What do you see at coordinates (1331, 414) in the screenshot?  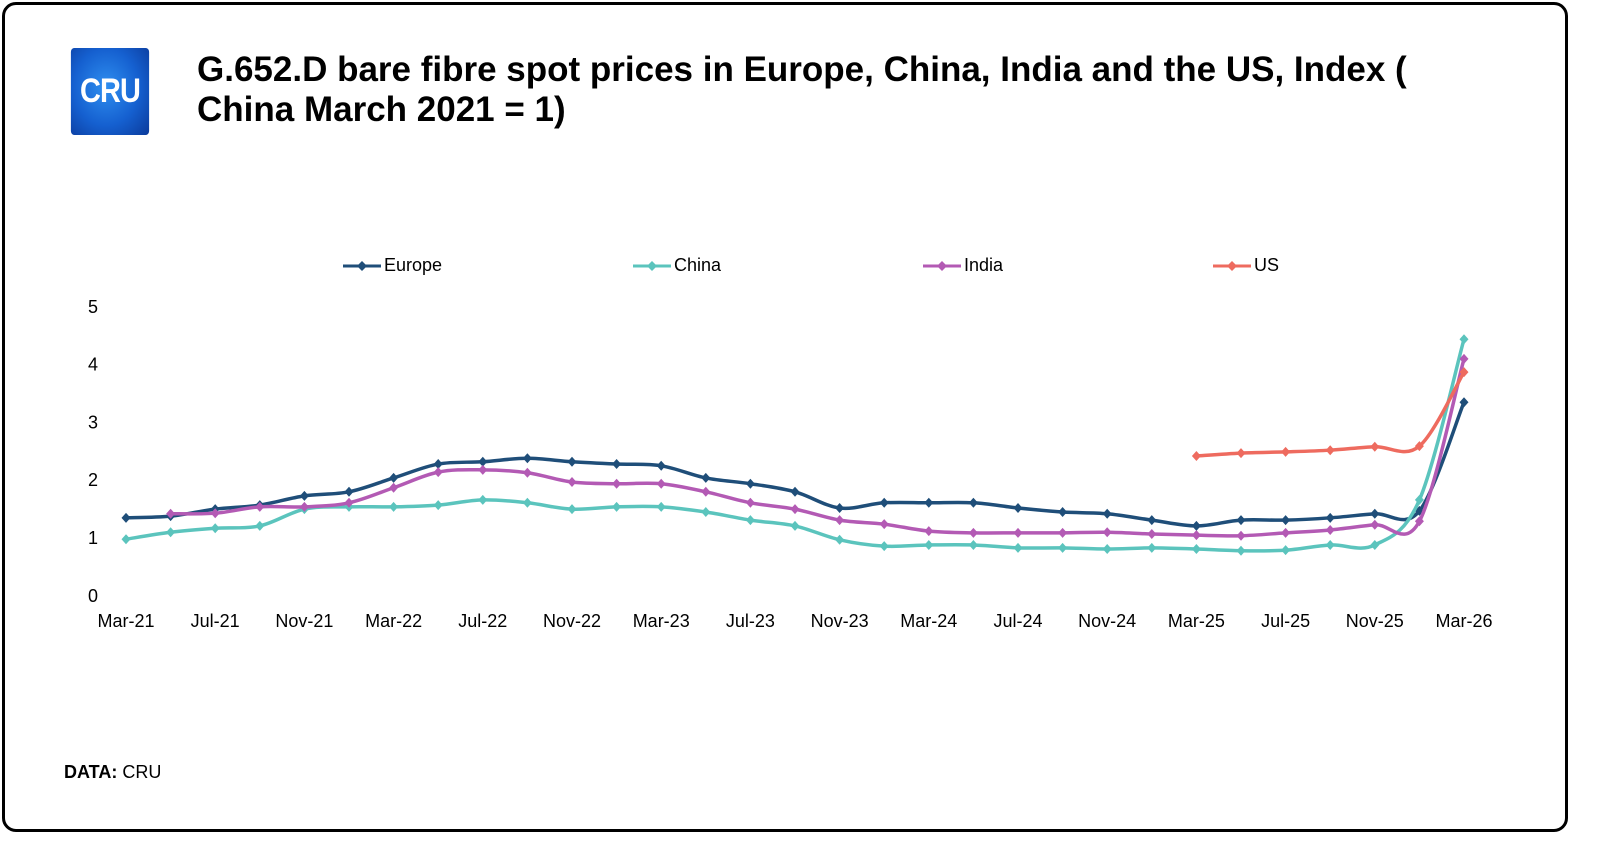 I see `series-line` at bounding box center [1331, 414].